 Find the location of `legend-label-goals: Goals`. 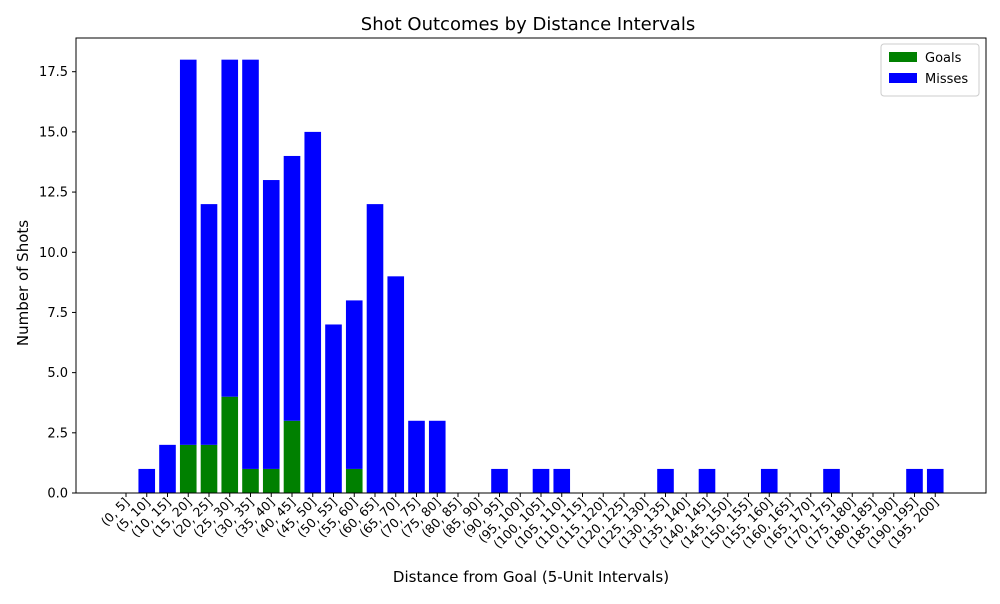

legend-label-goals: Goals is located at coordinates (943, 58).